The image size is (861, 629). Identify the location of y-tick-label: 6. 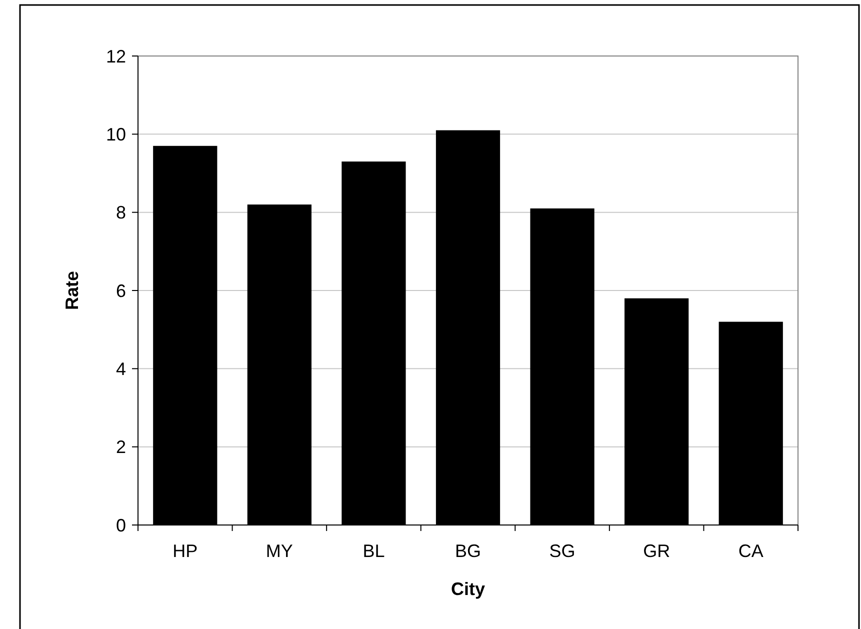
(121, 290).